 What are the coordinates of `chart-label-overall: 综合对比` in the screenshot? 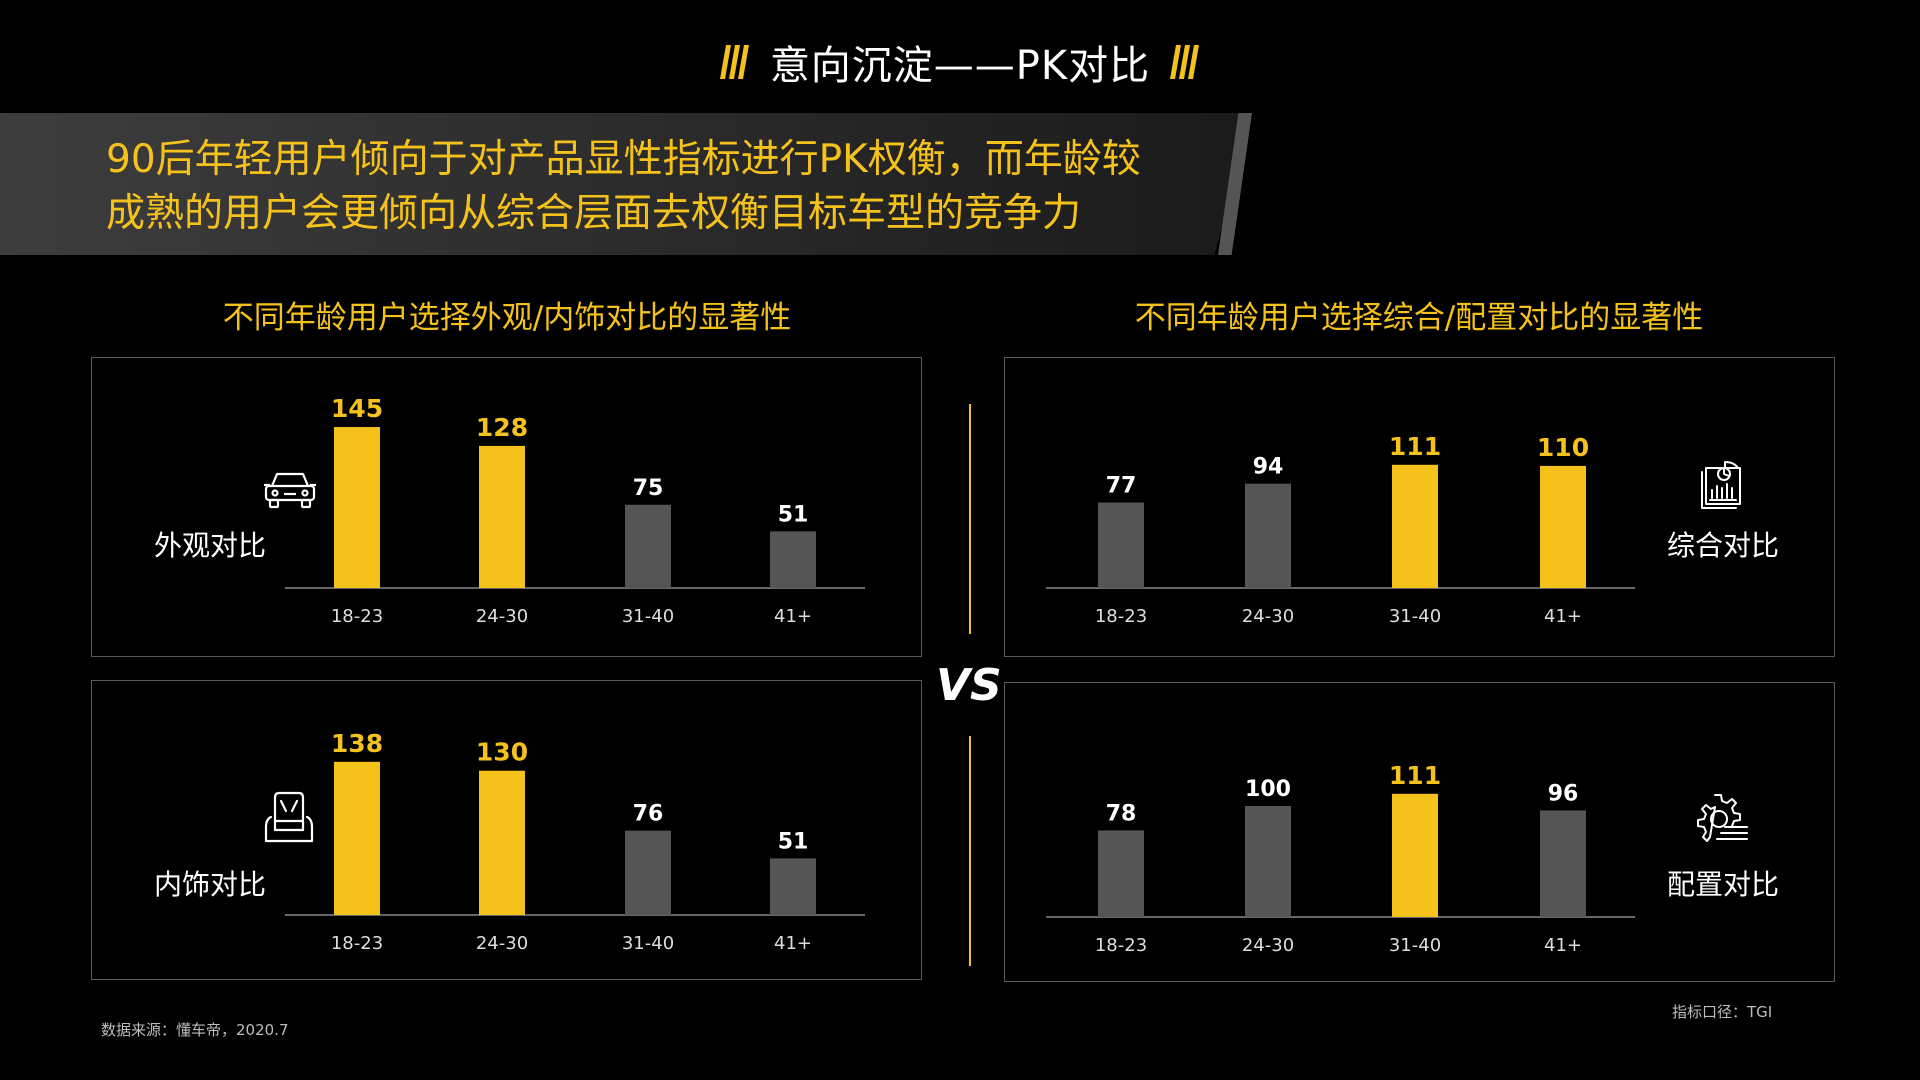 It's located at (1722, 545).